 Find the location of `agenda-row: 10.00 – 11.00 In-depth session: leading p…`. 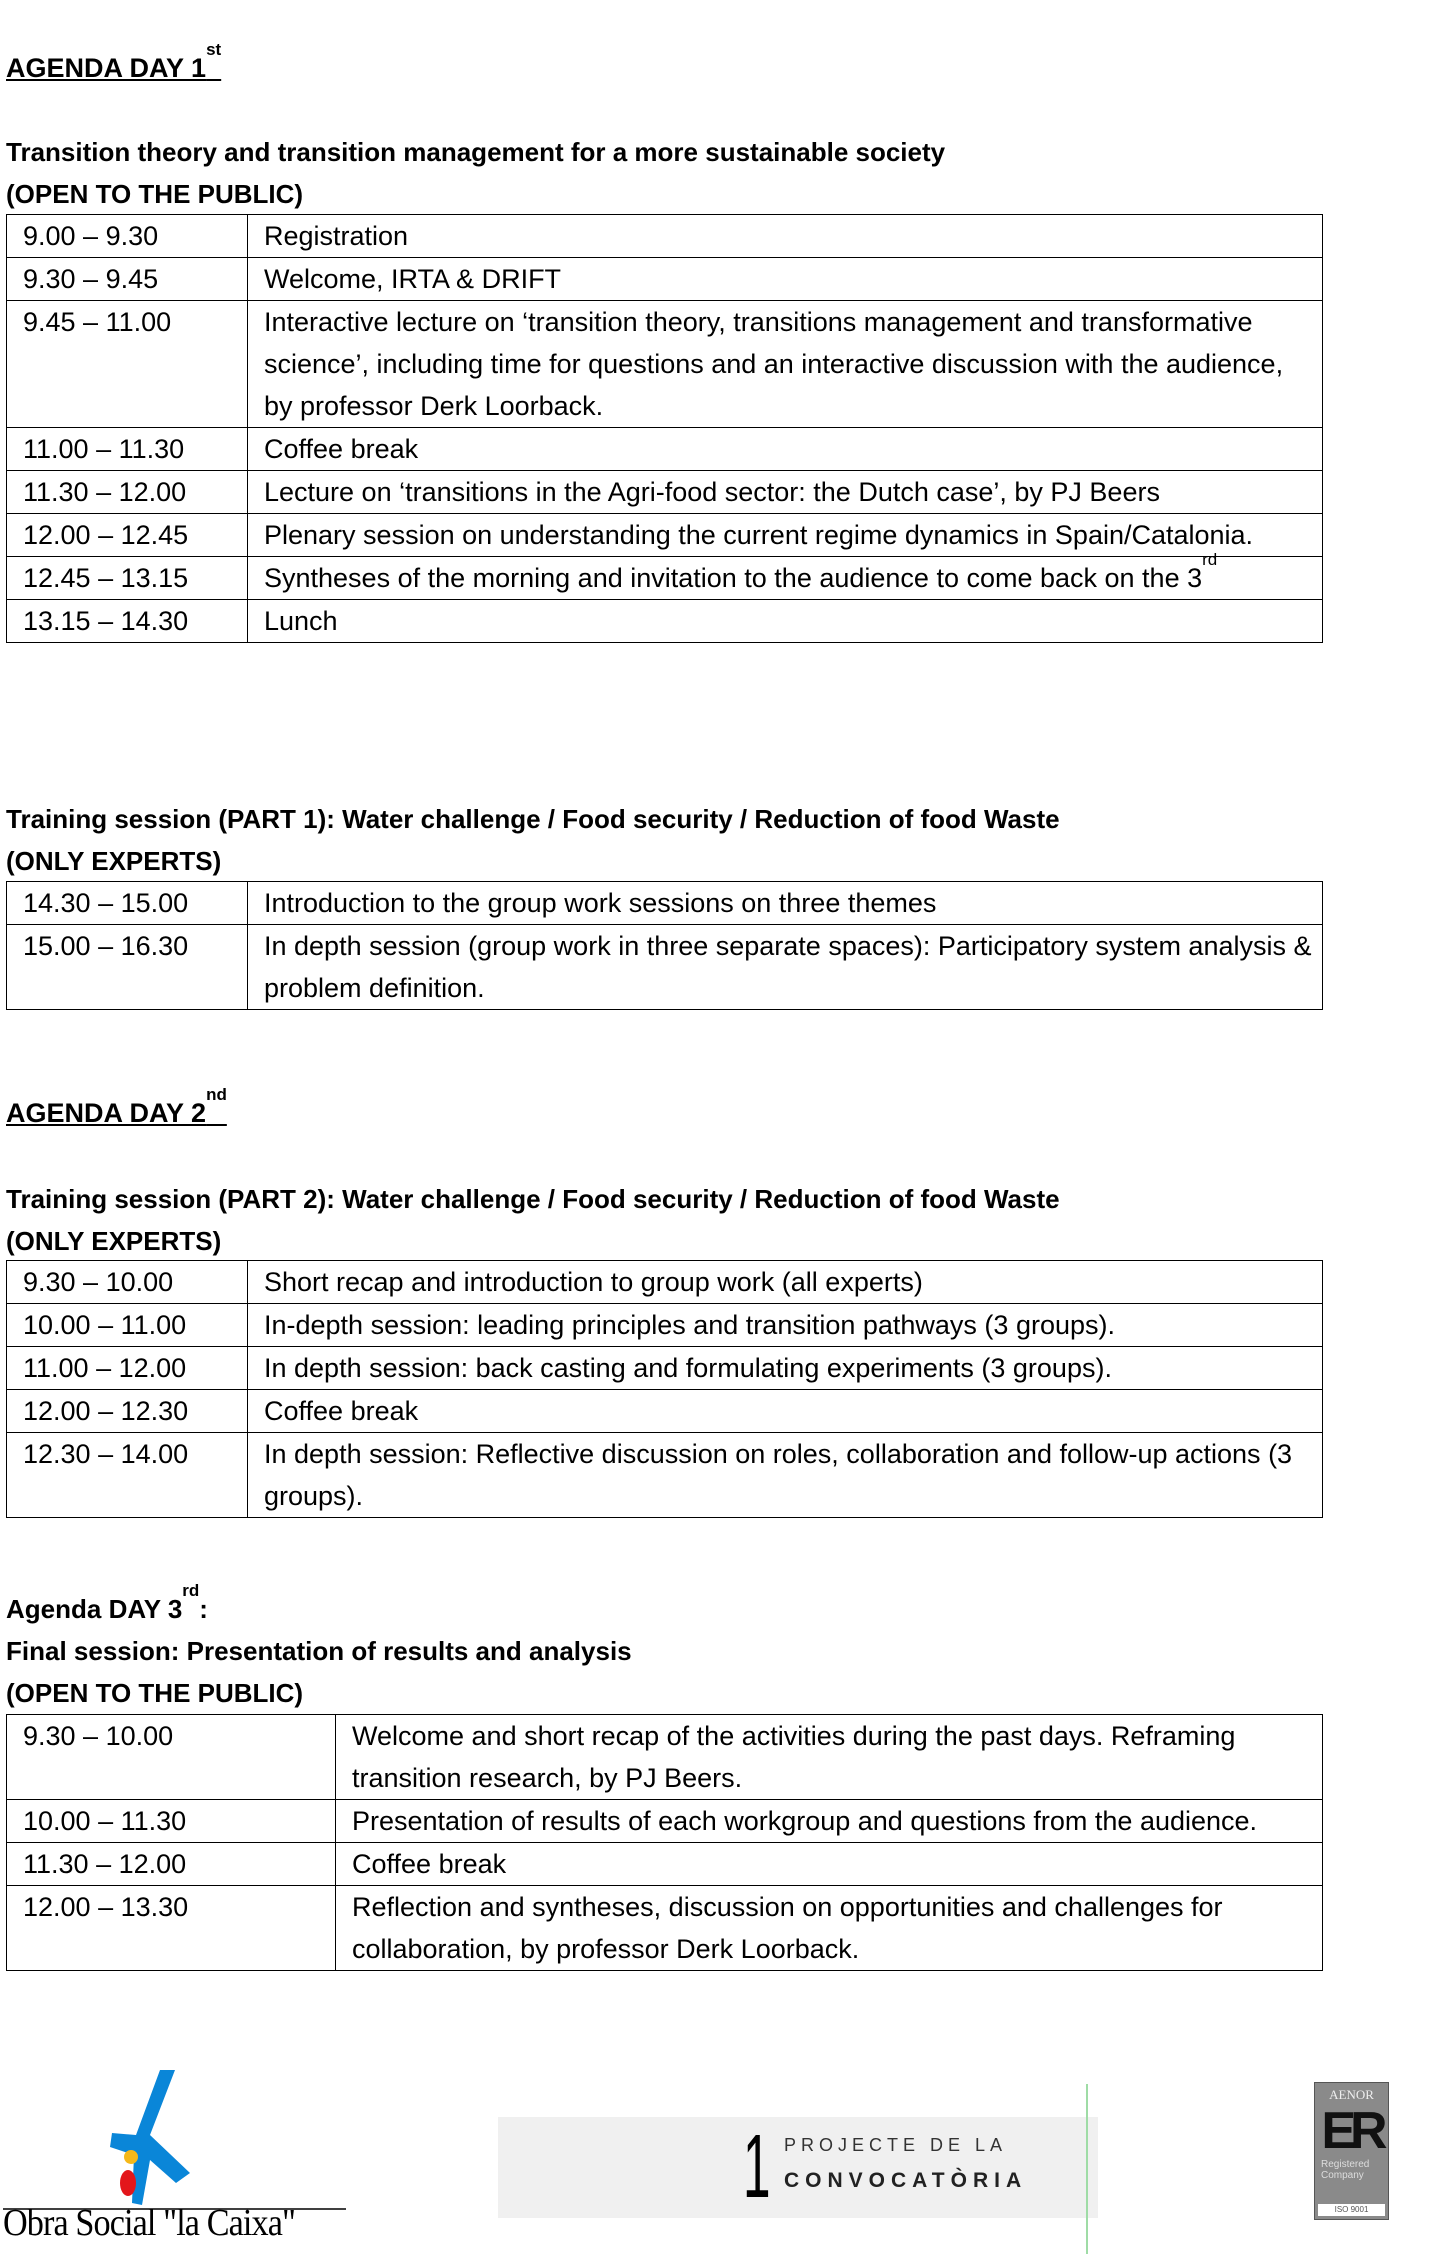

agenda-row: 10.00 – 11.00 In-depth session: leading p… is located at coordinates (664, 1325).